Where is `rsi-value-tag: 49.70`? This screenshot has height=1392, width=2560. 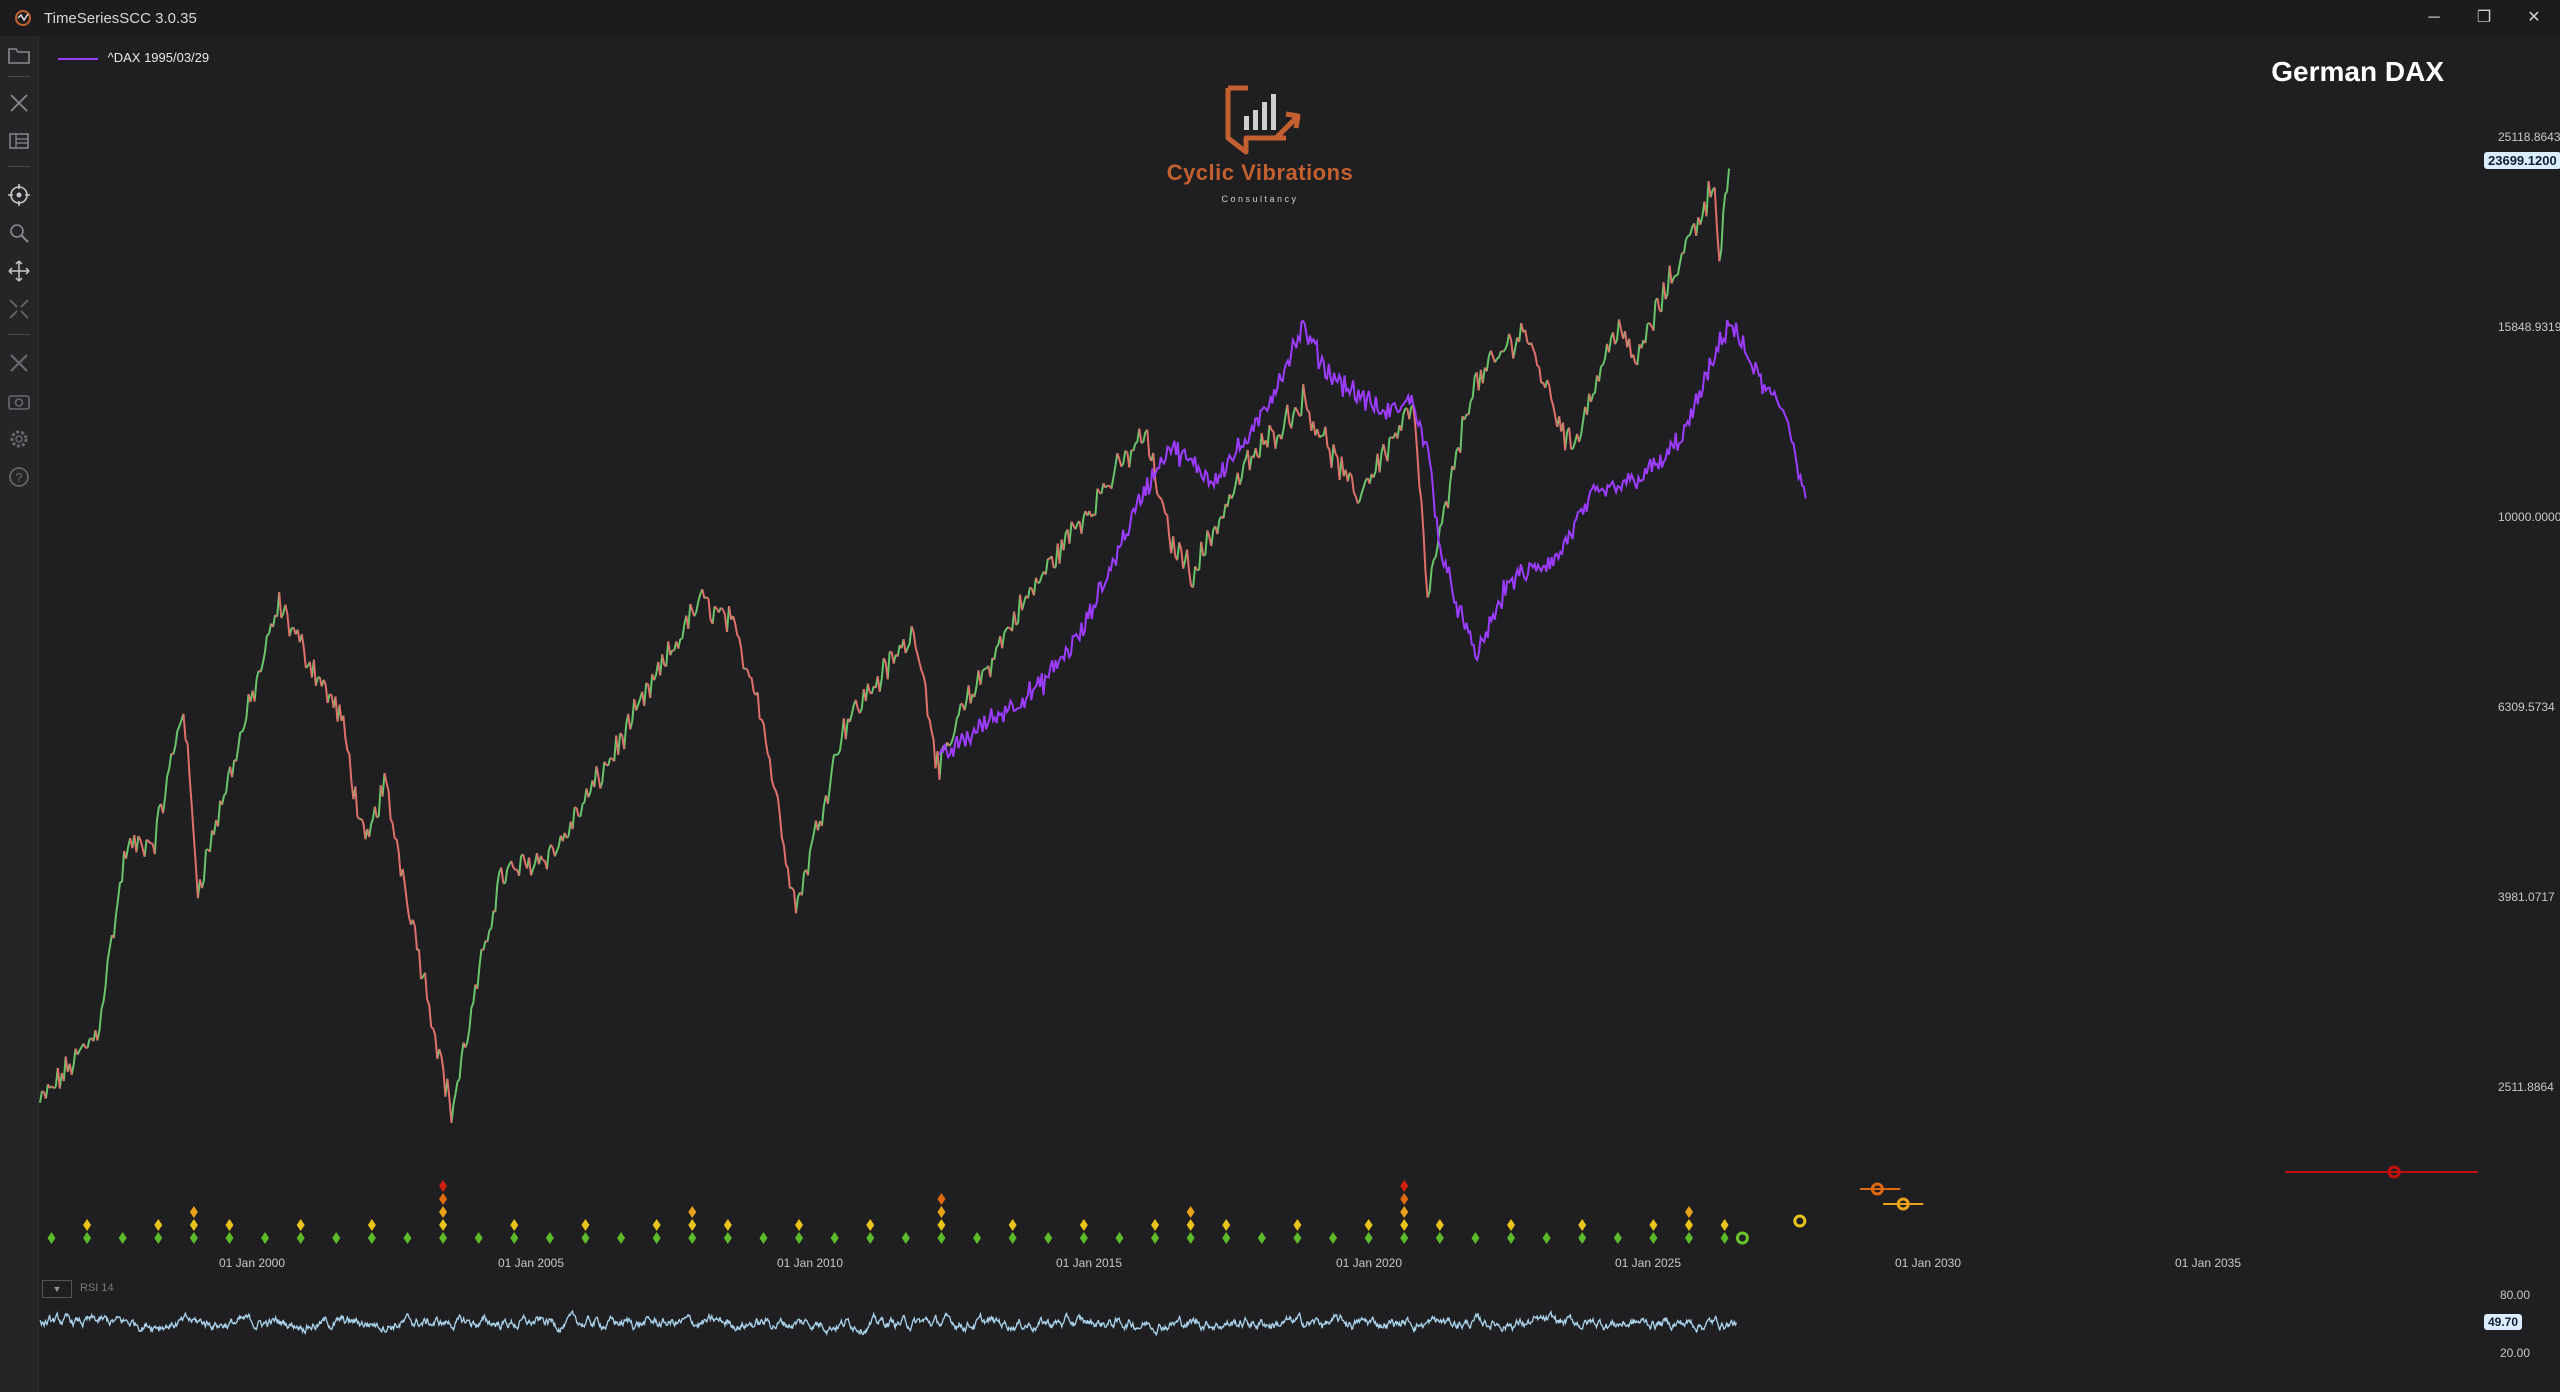
rsi-value-tag: 49.70 is located at coordinates (2503, 1322).